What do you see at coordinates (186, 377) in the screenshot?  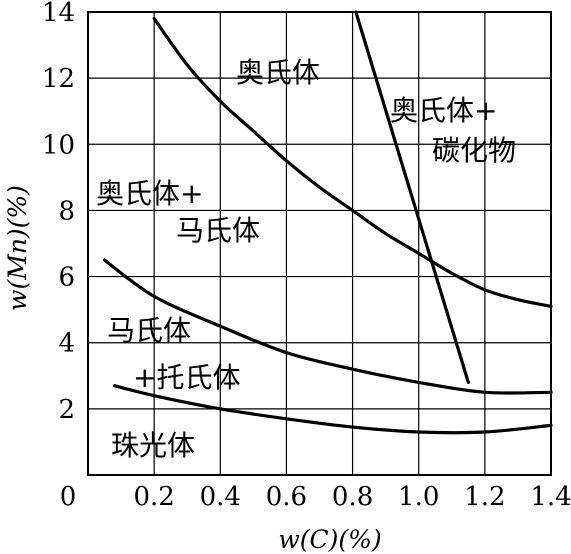 I see `region-label-martensite-troostite-2: +托氏体` at bounding box center [186, 377].